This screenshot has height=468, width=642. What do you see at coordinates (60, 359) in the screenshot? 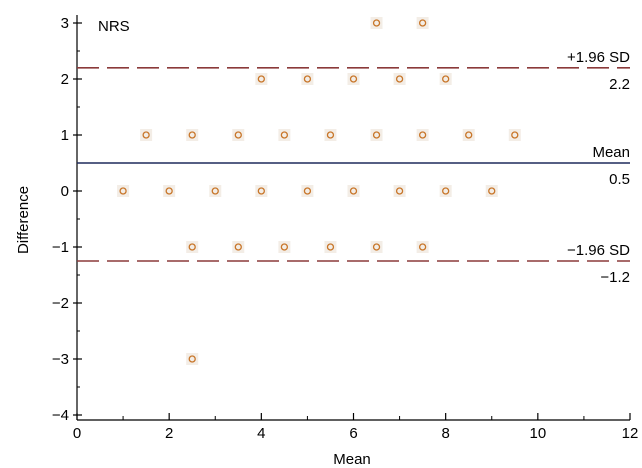
I see `y-tick-label: −3` at bounding box center [60, 359].